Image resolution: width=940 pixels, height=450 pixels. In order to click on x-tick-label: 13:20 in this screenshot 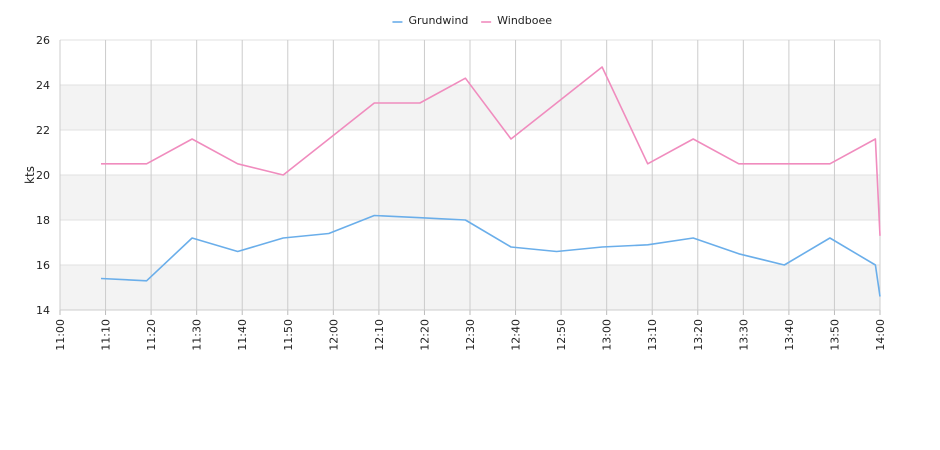, I will do `click(698, 335)`.